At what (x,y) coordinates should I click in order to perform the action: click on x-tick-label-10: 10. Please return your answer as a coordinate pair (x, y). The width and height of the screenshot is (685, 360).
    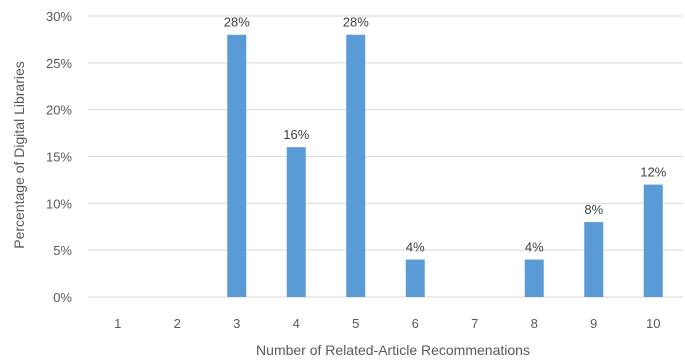
    Looking at the image, I should click on (653, 323).